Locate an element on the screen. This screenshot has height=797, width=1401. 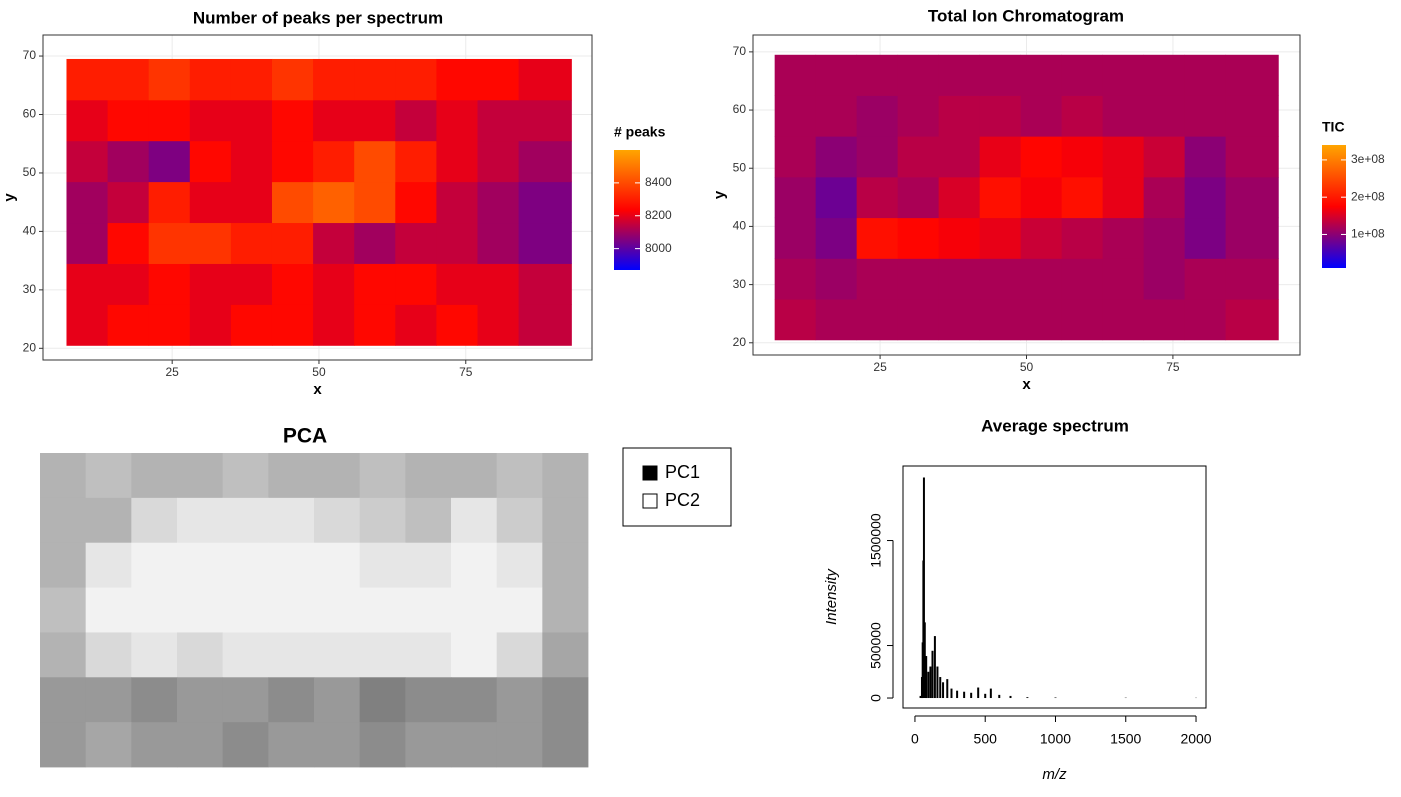
chart-title: PCA is located at coordinates (305, 436).